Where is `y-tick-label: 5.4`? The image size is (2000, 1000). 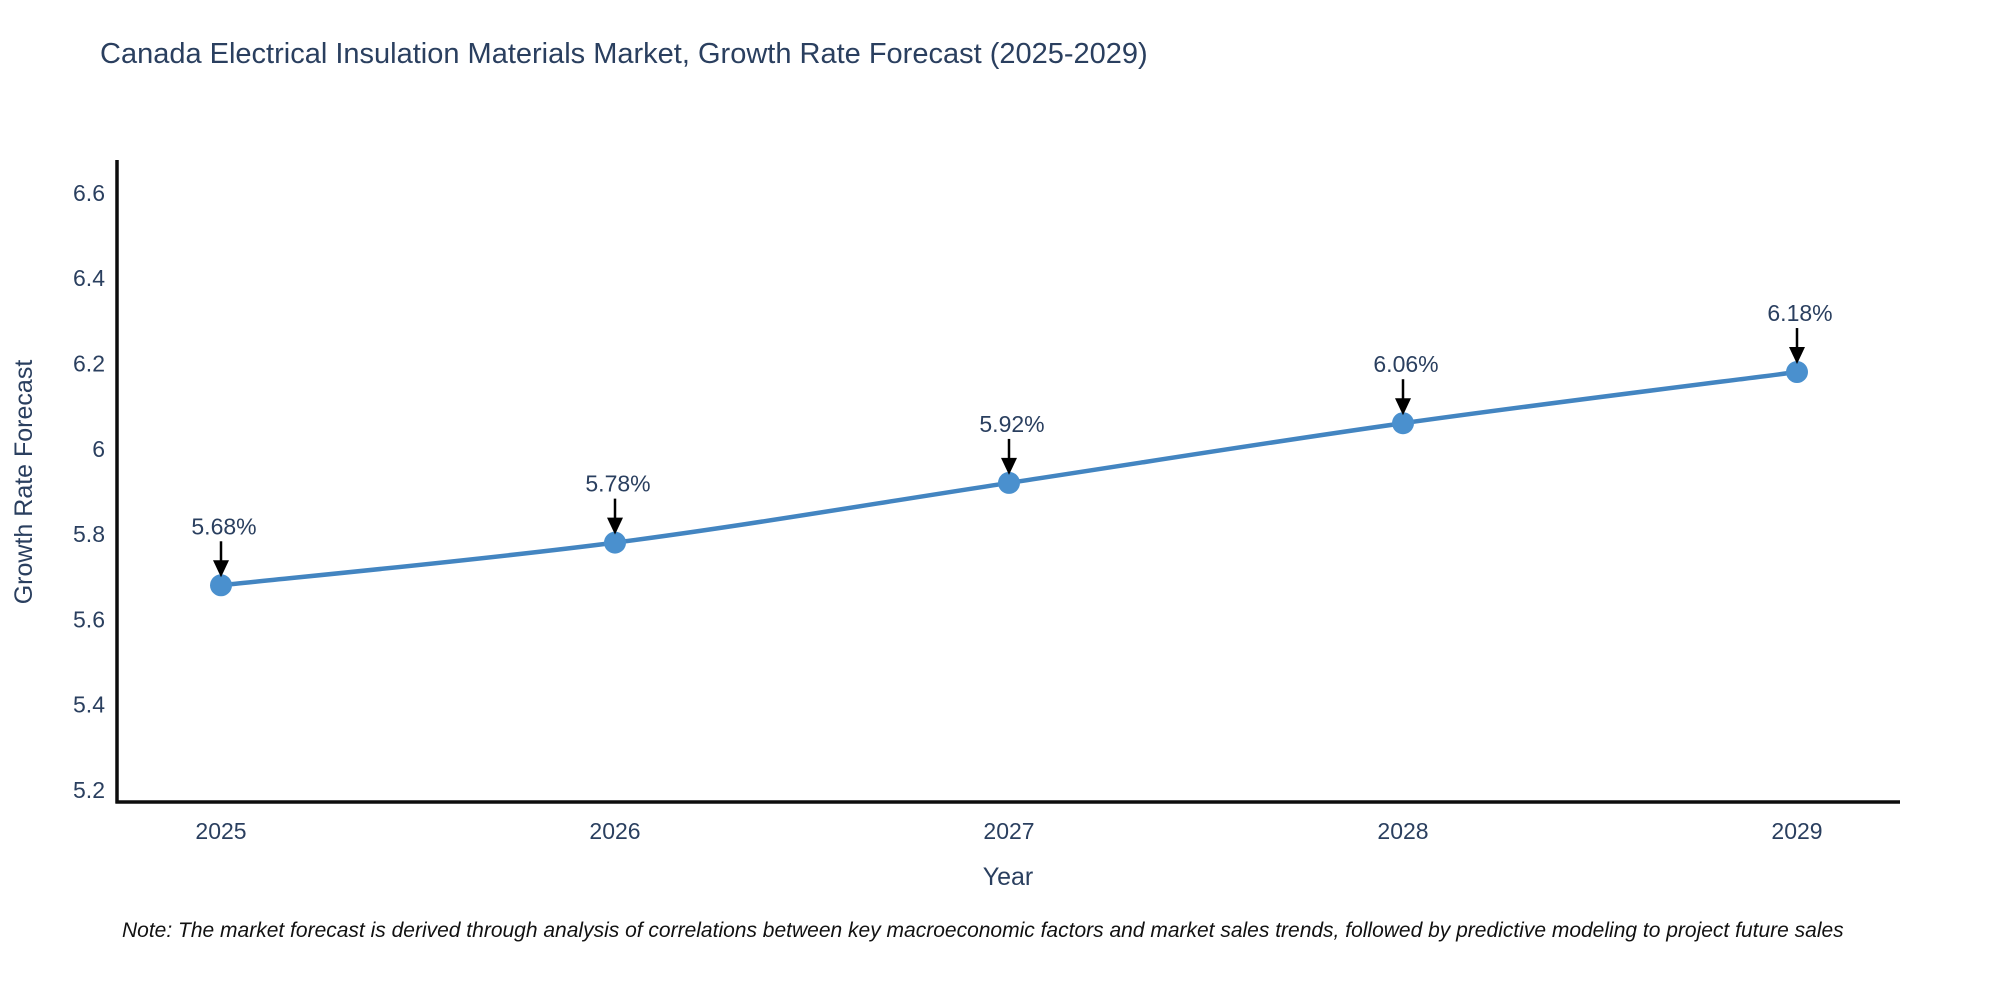
y-tick-label: 5.4 is located at coordinates (89, 705).